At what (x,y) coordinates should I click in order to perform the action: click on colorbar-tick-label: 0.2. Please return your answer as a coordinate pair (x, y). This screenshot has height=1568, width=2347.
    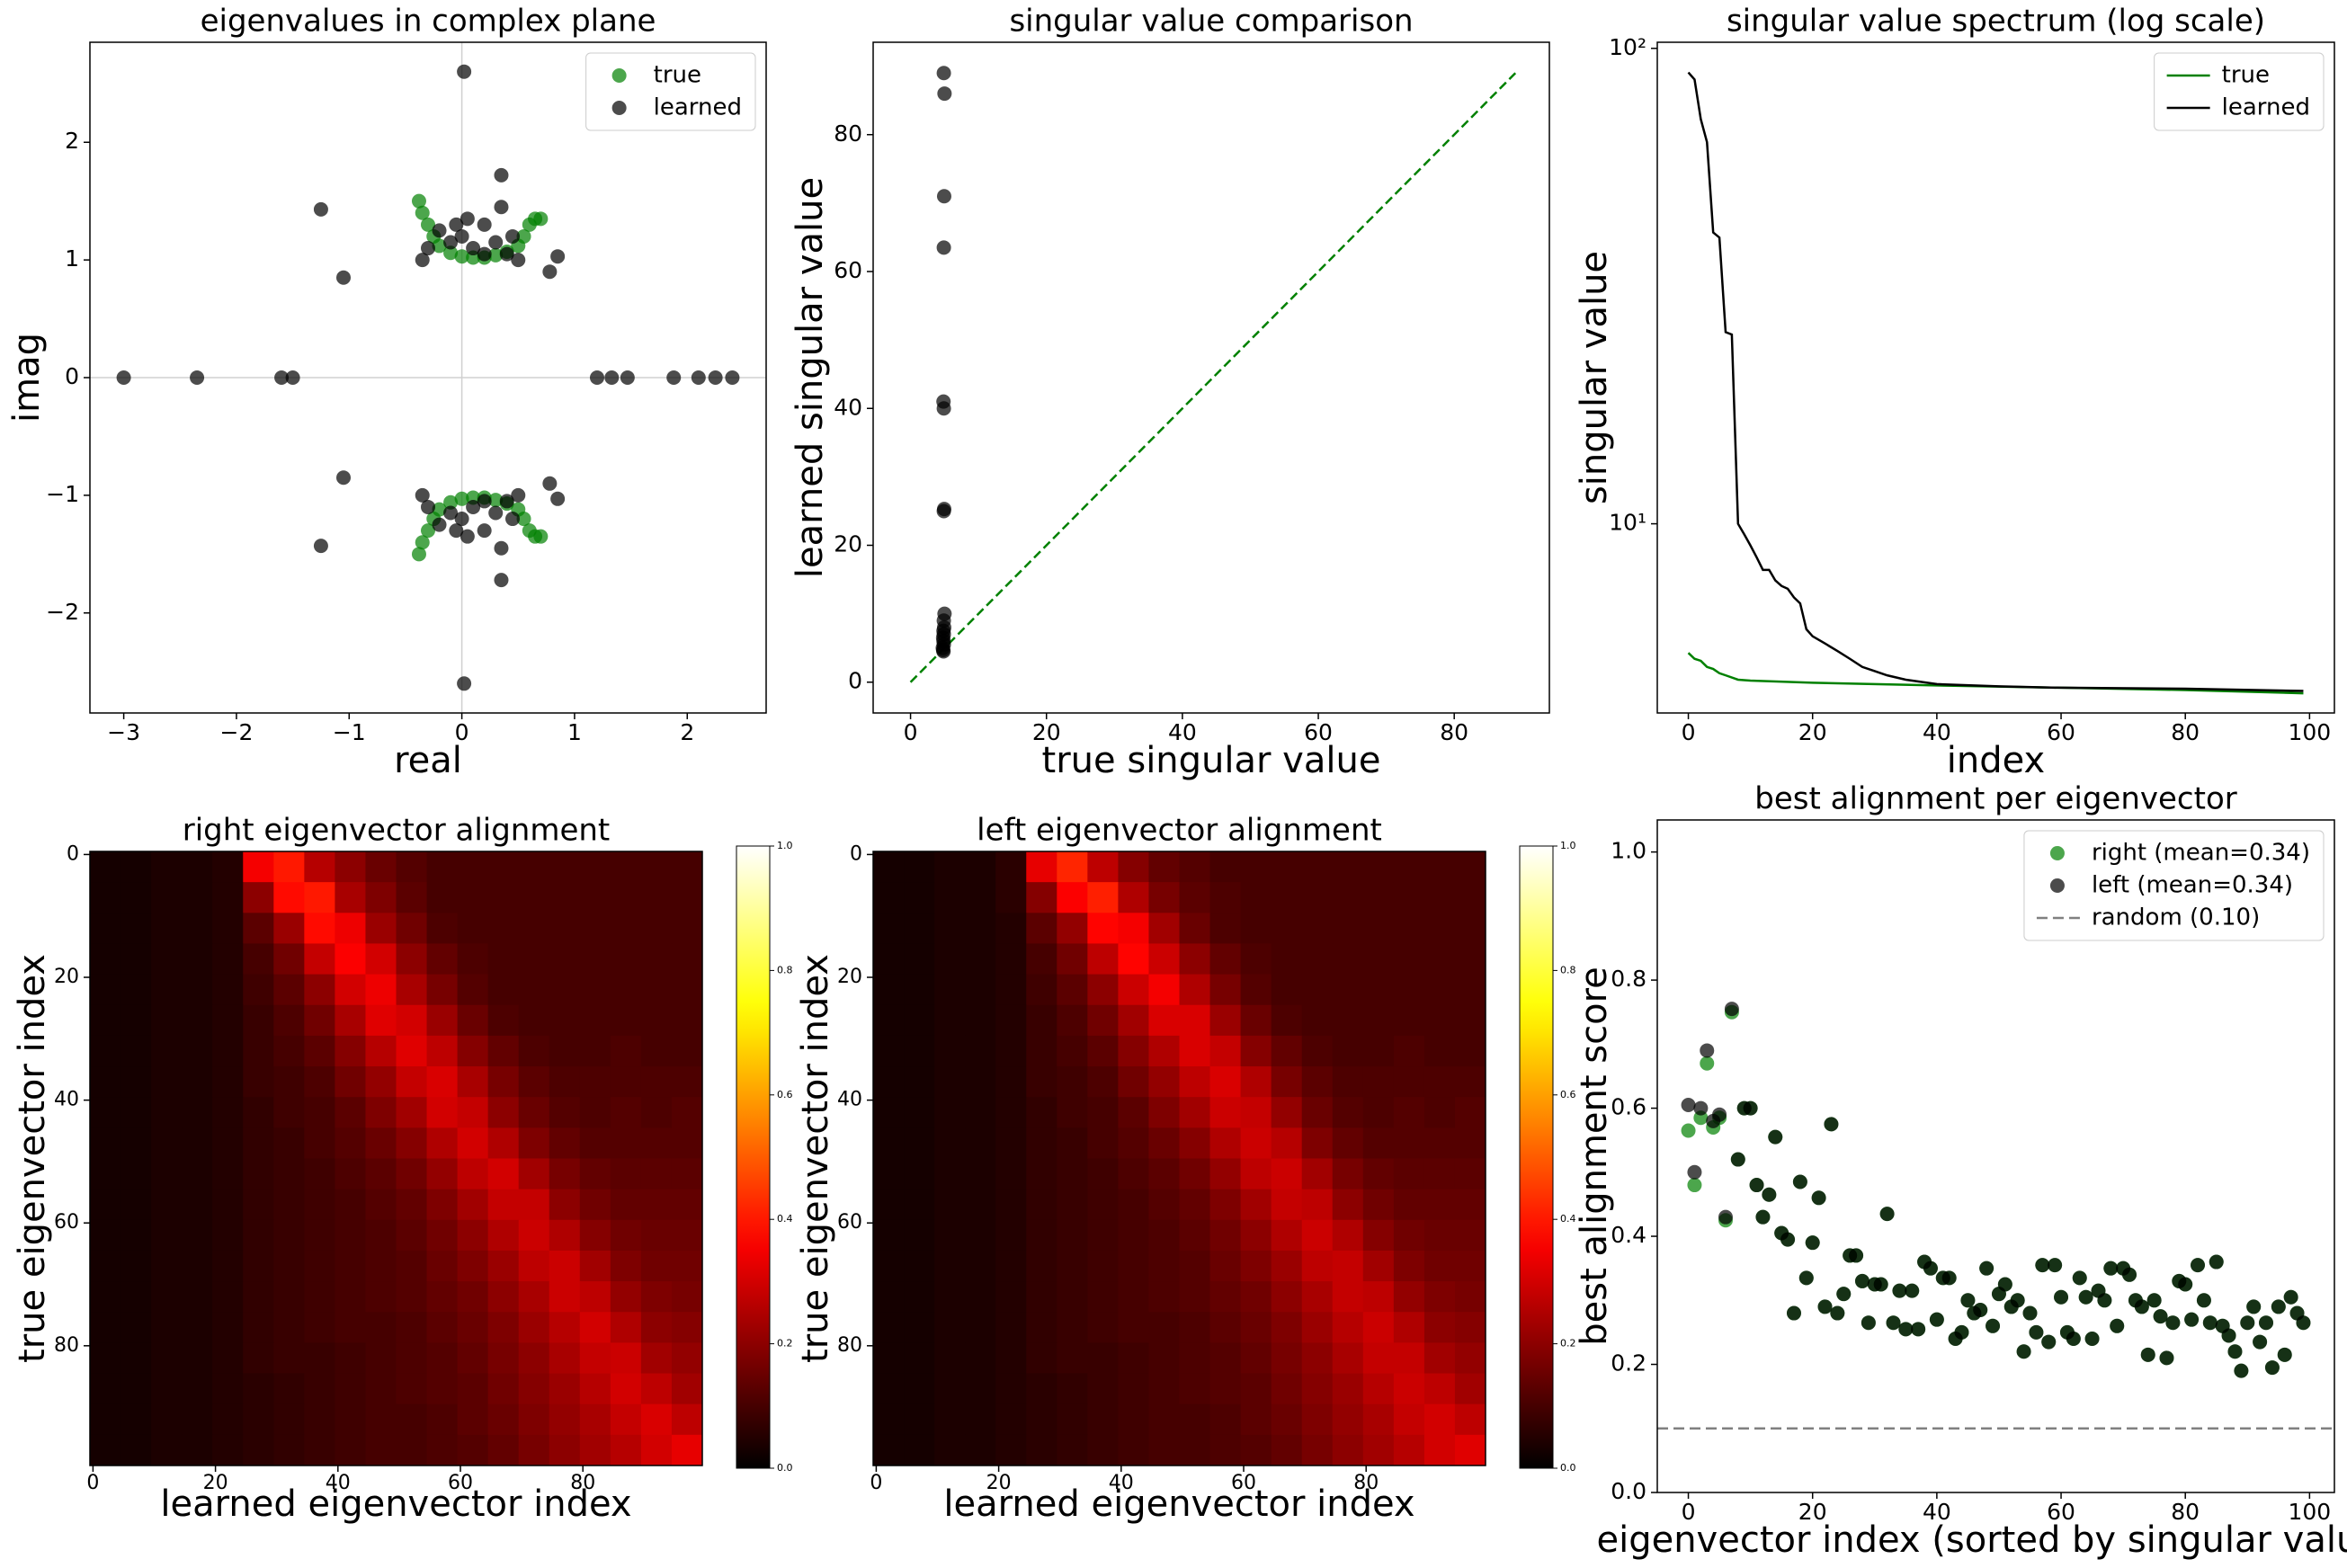
    Looking at the image, I should click on (1568, 1344).